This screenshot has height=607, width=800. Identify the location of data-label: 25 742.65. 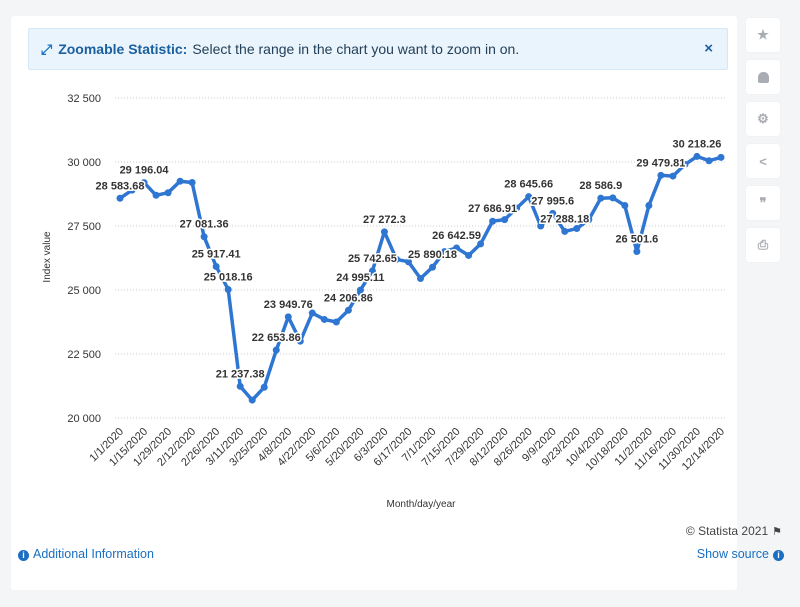
(372, 259).